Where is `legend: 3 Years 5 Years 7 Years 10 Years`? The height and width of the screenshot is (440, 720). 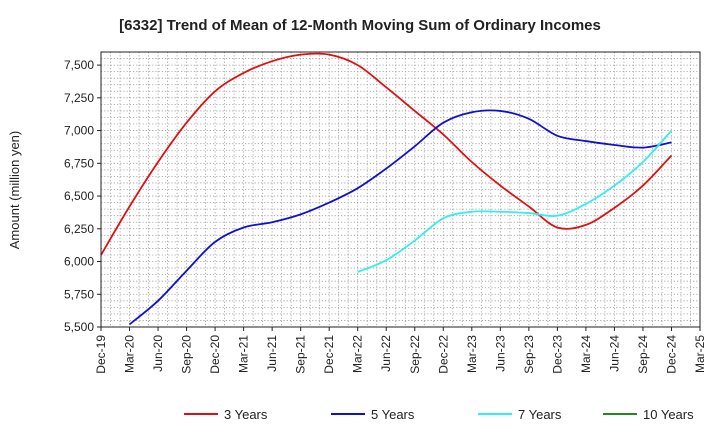
legend: 3 Years 5 Years 7 Years 10 Years is located at coordinates (439, 414).